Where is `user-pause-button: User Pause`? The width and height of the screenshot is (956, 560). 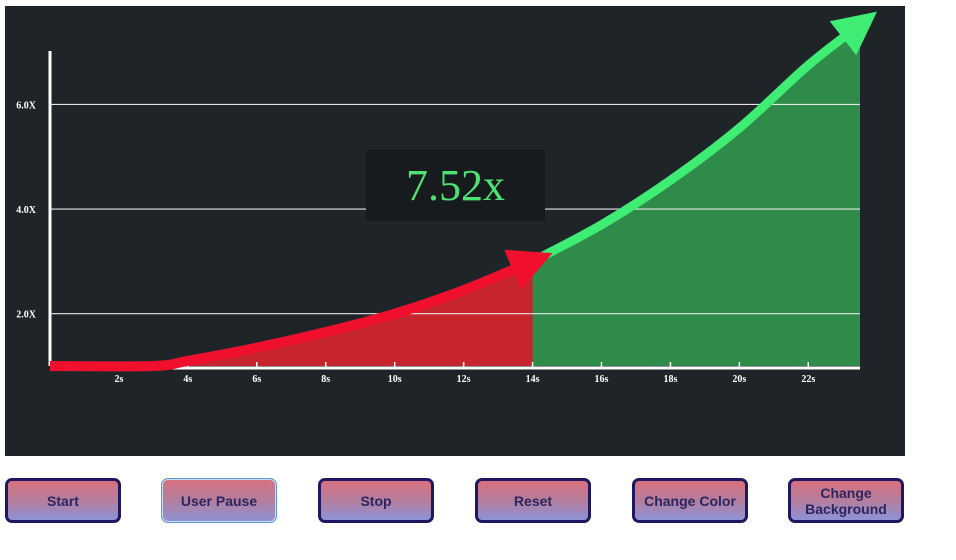
user-pause-button: User Pause is located at coordinates (219, 500).